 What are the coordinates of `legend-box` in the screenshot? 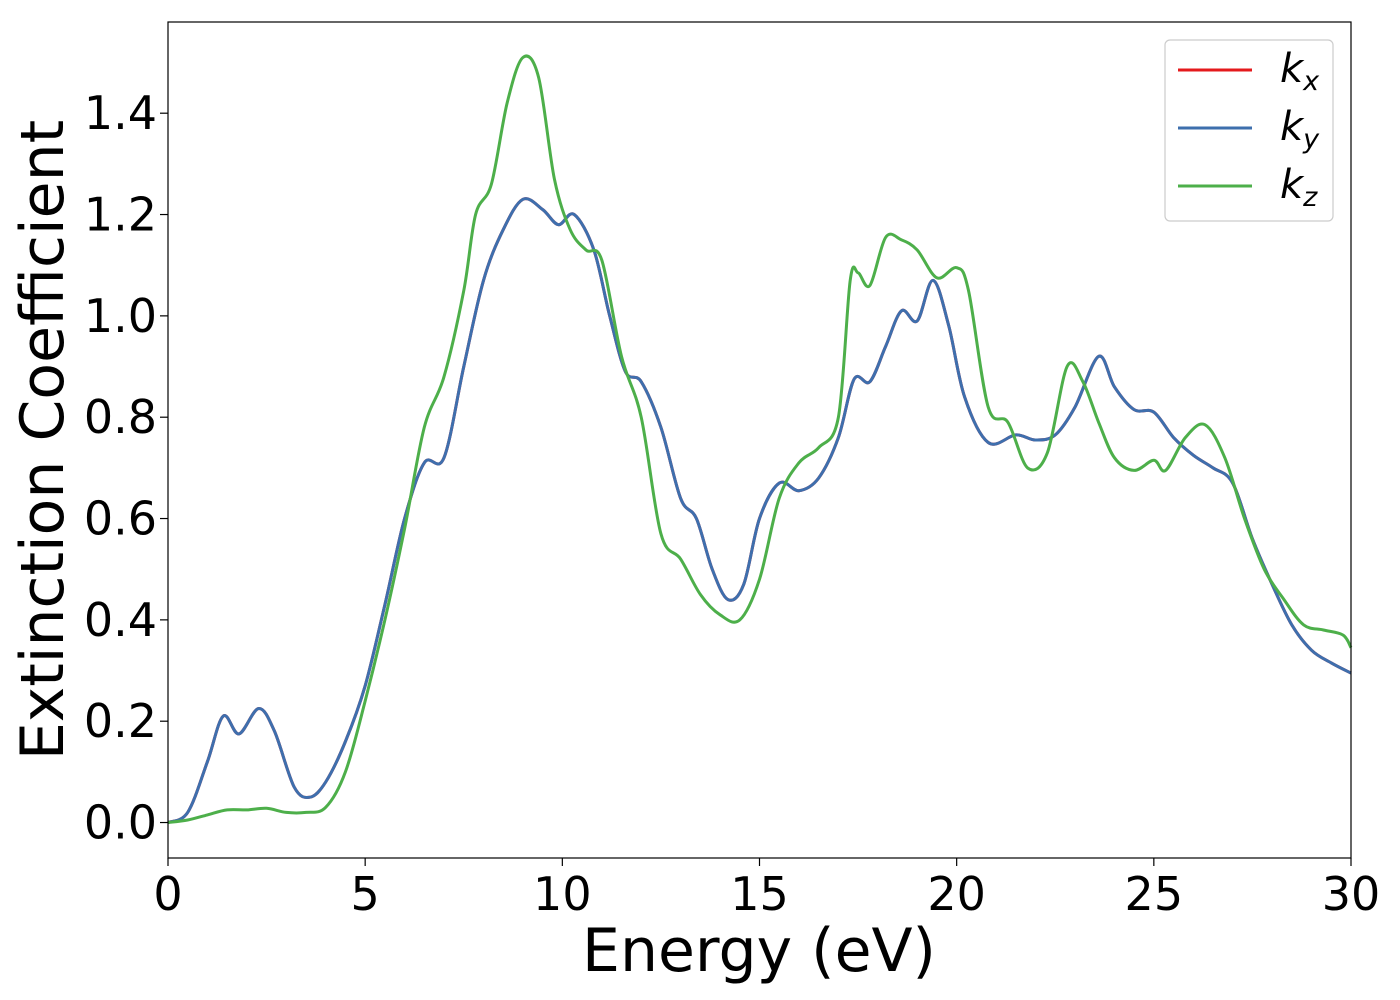 It's located at (1249, 130).